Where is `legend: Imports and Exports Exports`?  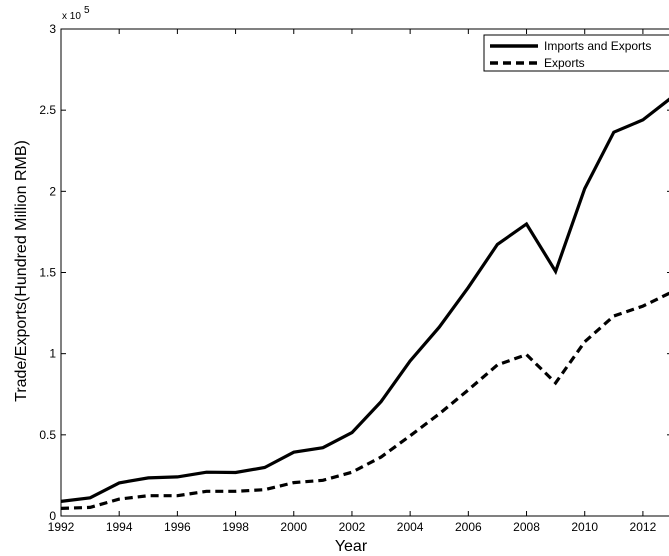
legend: Imports and Exports Exports is located at coordinates (576, 53).